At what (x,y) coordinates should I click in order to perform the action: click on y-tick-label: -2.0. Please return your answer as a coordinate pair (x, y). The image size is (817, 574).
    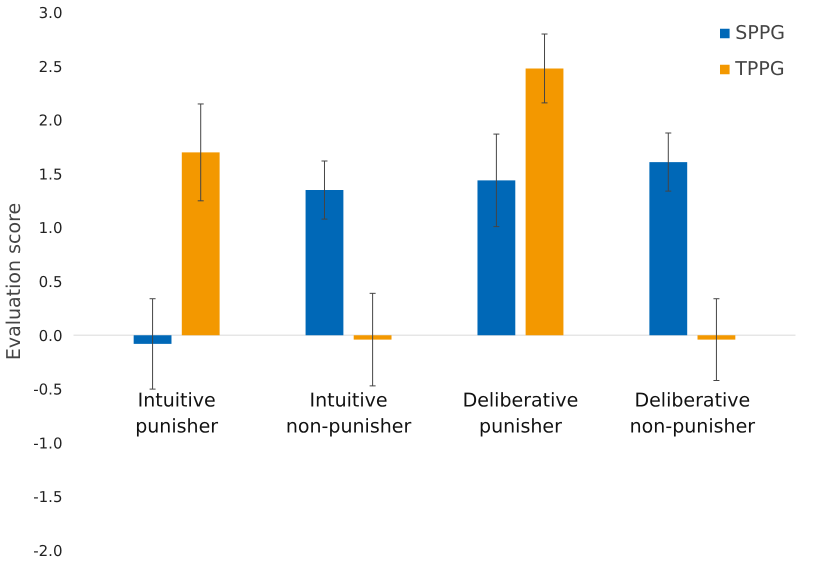
    Looking at the image, I should click on (48, 551).